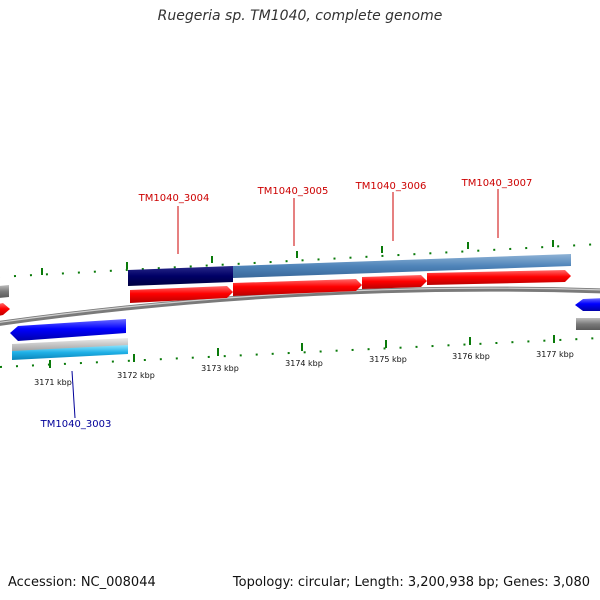  I want to click on cds-reverse-track, so click(305, 319).